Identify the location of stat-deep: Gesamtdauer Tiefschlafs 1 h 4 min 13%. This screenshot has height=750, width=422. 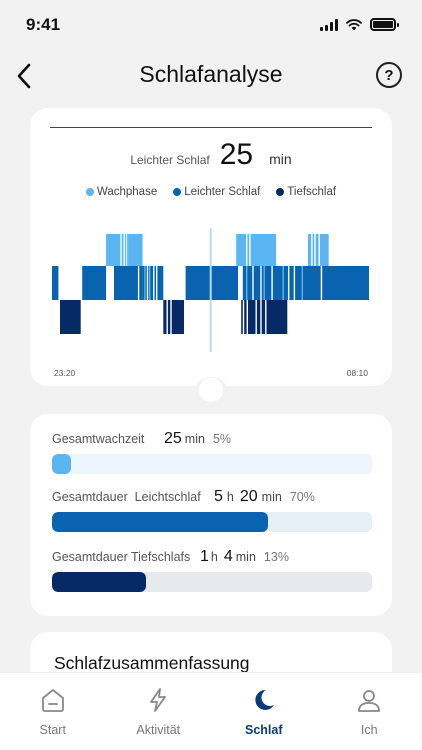
(212, 570).